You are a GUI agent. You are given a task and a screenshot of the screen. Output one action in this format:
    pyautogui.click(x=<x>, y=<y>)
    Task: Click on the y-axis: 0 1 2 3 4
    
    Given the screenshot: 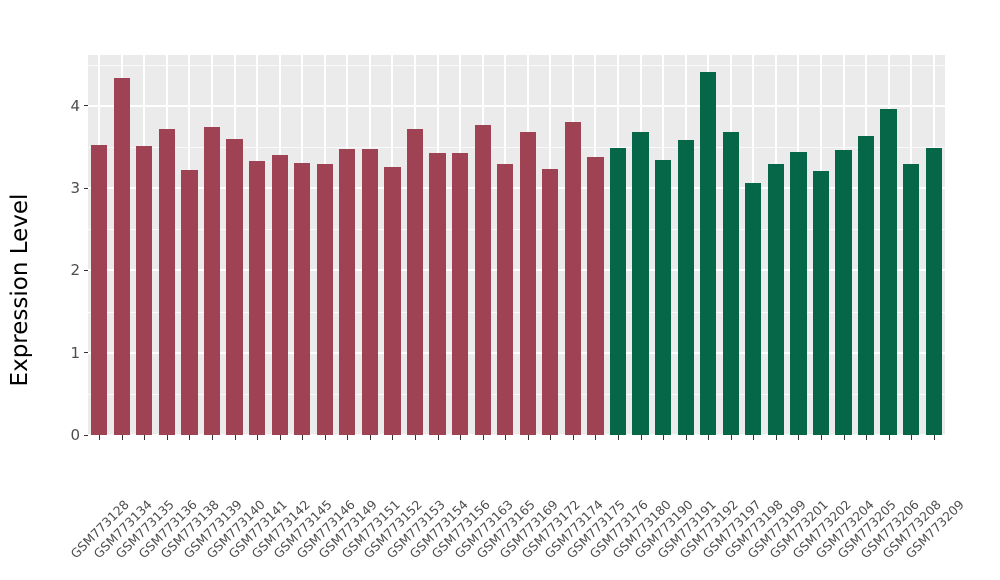 What is the action you would take?
    pyautogui.click(x=64, y=290)
    